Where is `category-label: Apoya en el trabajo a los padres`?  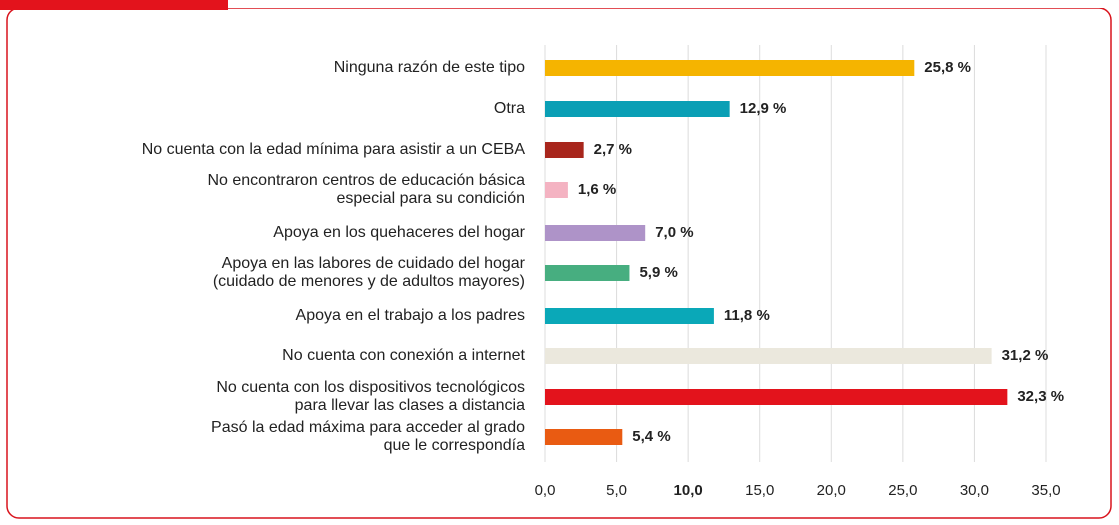
category-label: Apoya en el trabajo a los padres is located at coordinates (410, 315).